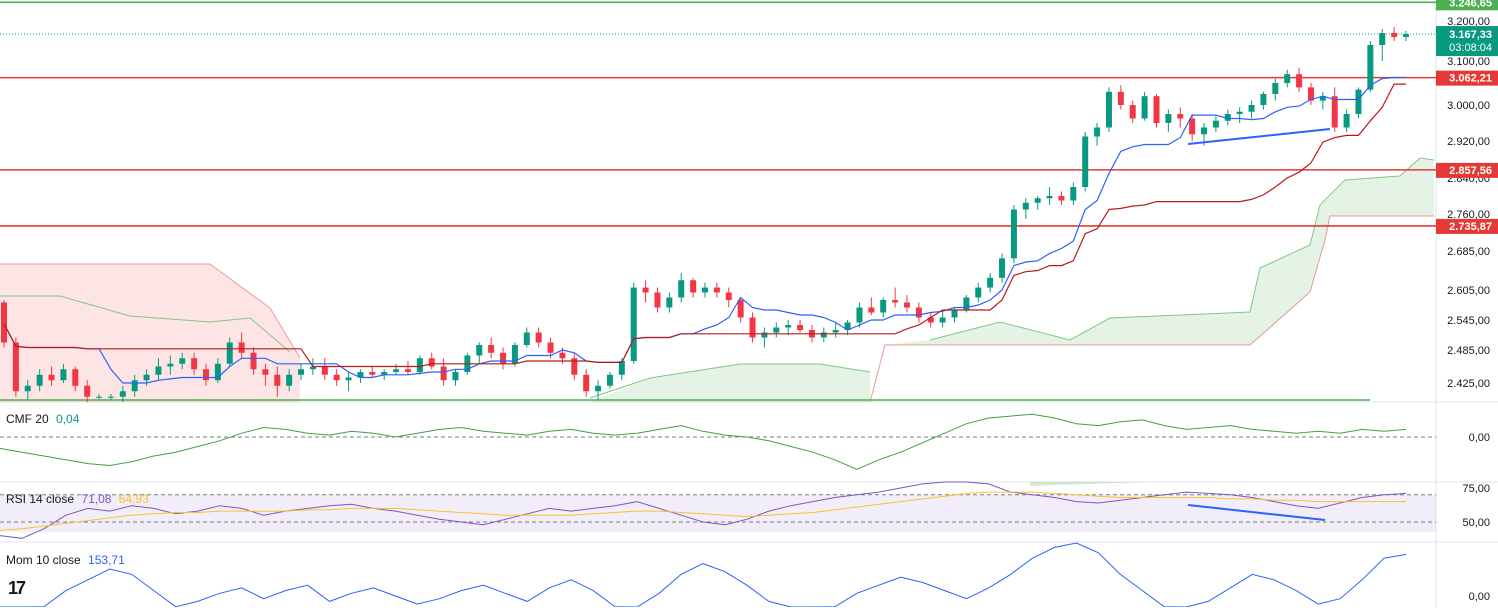  I want to click on level-badge-label-3: 2.735,87, so click(1470, 227).